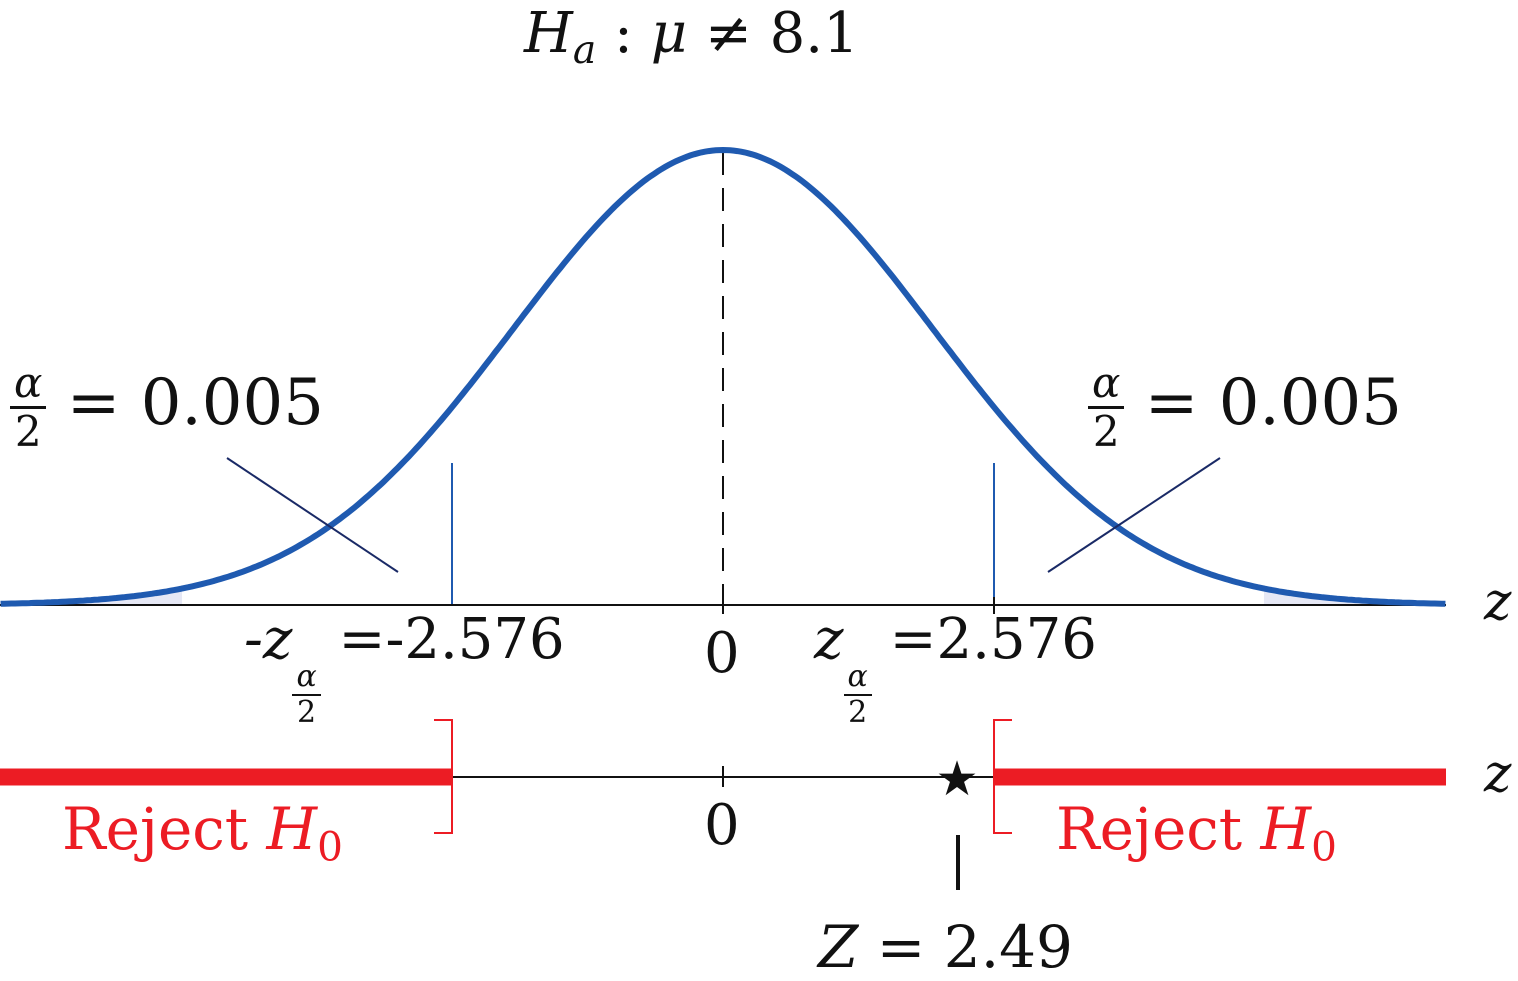 The image size is (1518, 981). Describe the element at coordinates (548, 33) in the screenshot. I see `title-h: H` at that location.